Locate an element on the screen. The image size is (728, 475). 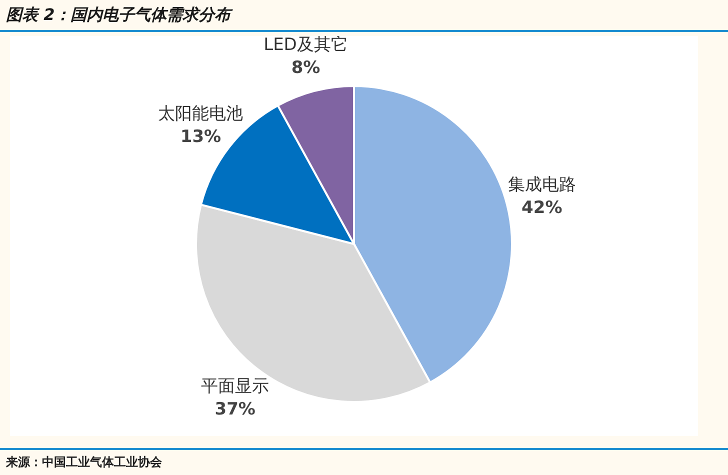
data-label: 8% is located at coordinates (305, 68).